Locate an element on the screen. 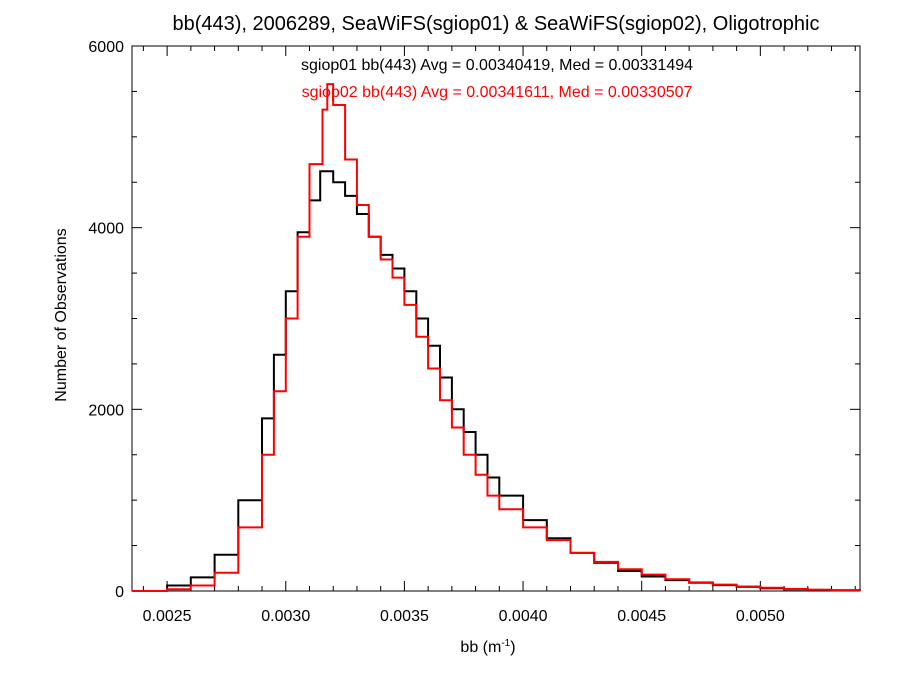  x-tick-label: 0.0035 is located at coordinates (404, 616).